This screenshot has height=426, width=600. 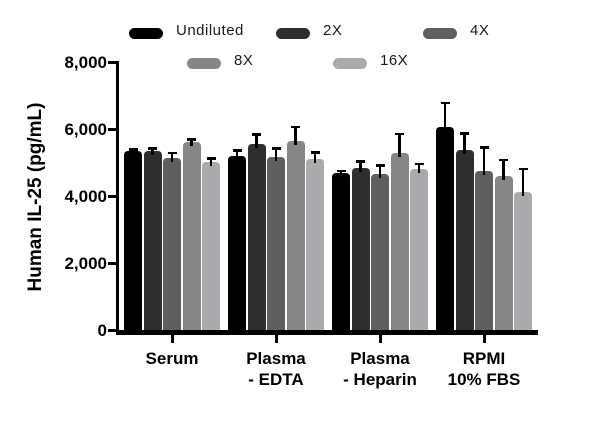 What do you see at coordinates (315, 244) in the screenshot?
I see `bar-16x-group2` at bounding box center [315, 244].